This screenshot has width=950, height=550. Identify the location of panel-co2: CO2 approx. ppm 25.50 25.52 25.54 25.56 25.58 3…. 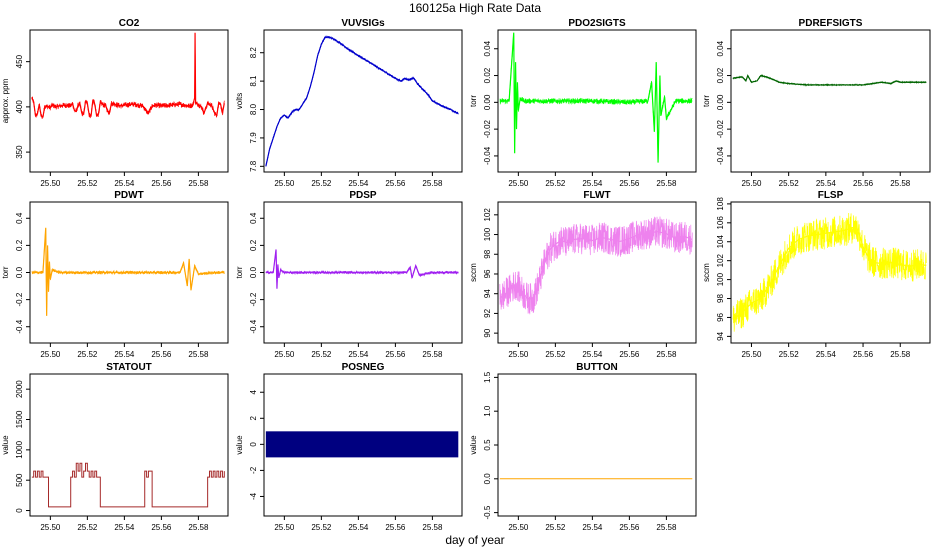
(115, 103).